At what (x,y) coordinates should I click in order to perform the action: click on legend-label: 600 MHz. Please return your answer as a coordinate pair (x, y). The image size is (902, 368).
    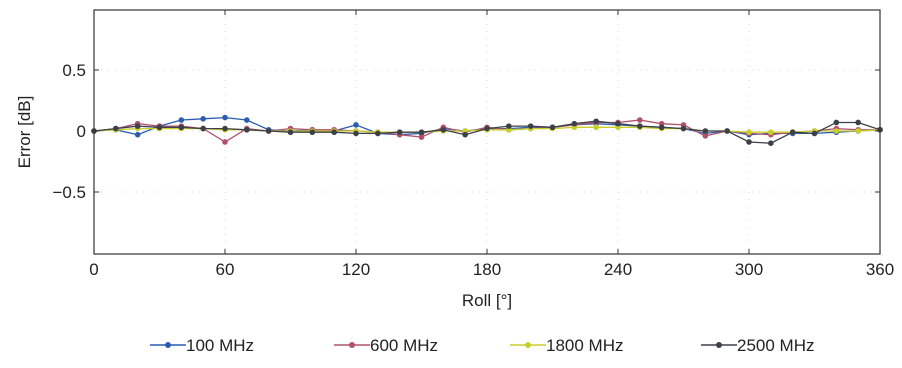
    Looking at the image, I should click on (404, 345).